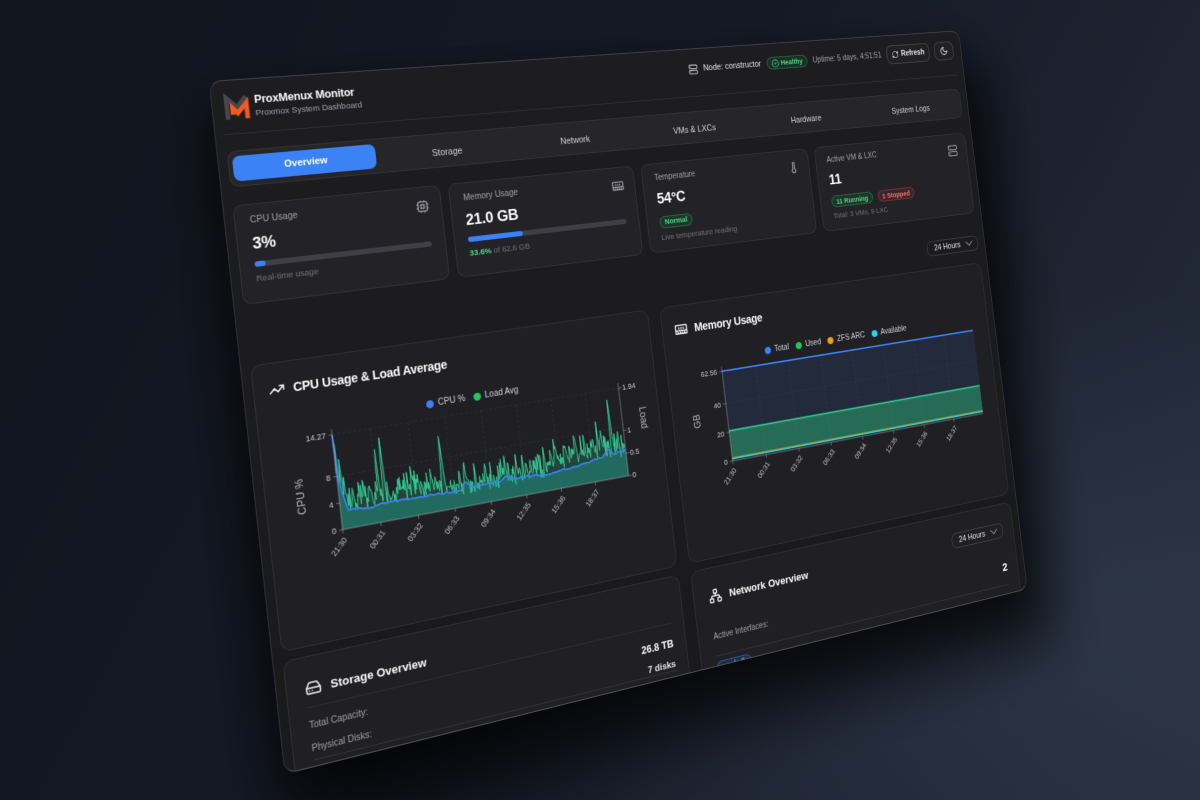 The image size is (1200, 800). I want to click on svg-text: 1.94, so click(629, 386).